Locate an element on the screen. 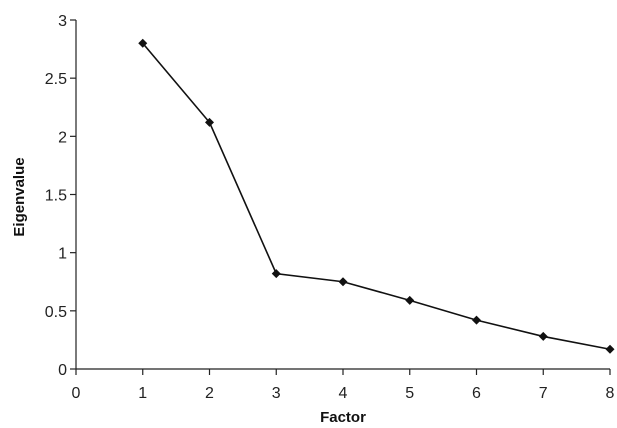  y-axis: 0 0.5 1 1.5 2 2.5 3 is located at coordinates (61, 196).